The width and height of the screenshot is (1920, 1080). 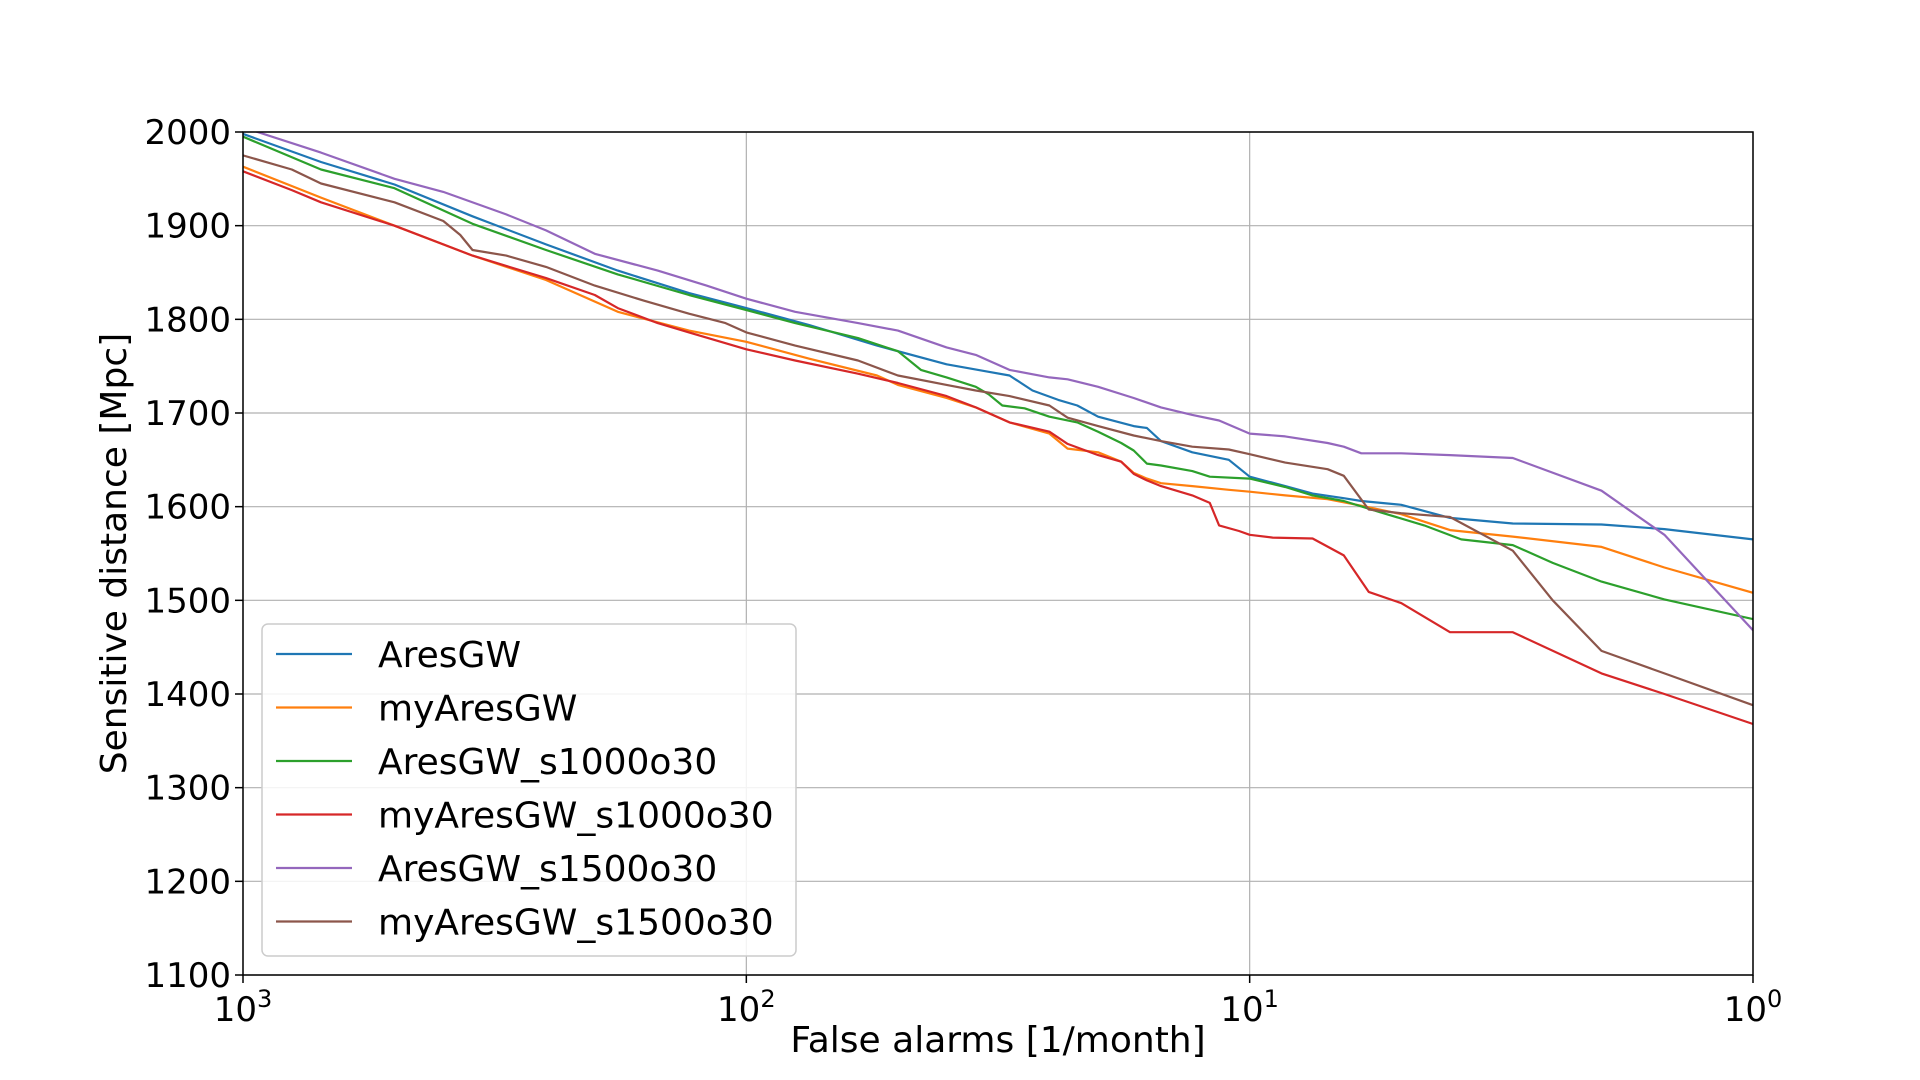 What do you see at coordinates (187, 695) in the screenshot?
I see `y-tick-label-3: 1400` at bounding box center [187, 695].